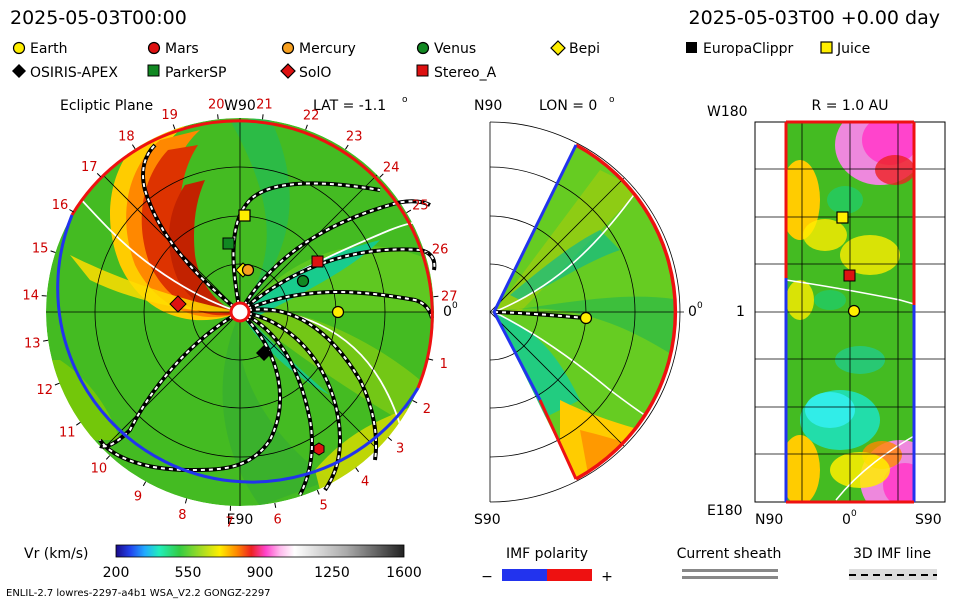  What do you see at coordinates (44, 390) in the screenshot?
I see `carrington-label-12: 12` at bounding box center [44, 390].